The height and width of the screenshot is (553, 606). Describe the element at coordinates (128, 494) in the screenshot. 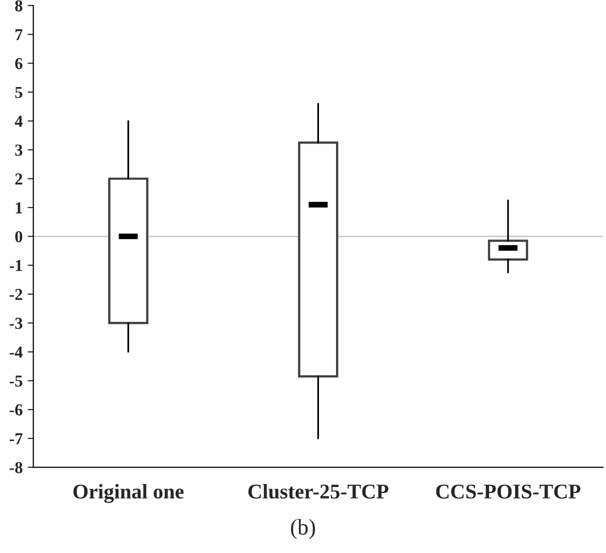

I see `x-tick-label: Original one` at that location.